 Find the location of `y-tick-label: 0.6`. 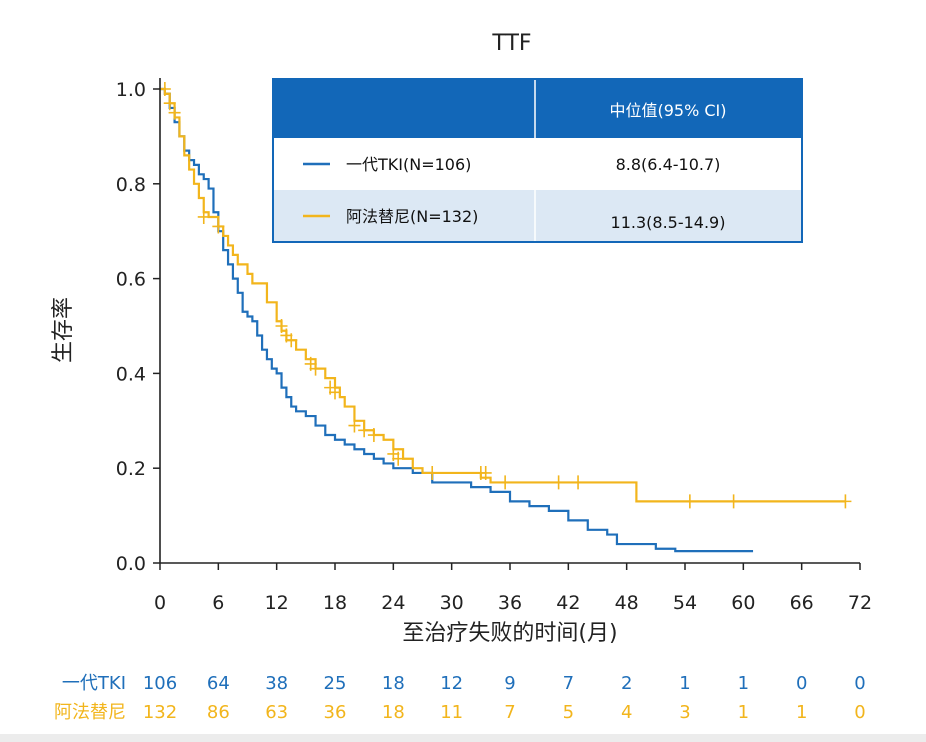

y-tick-label: 0.6 is located at coordinates (131, 280).